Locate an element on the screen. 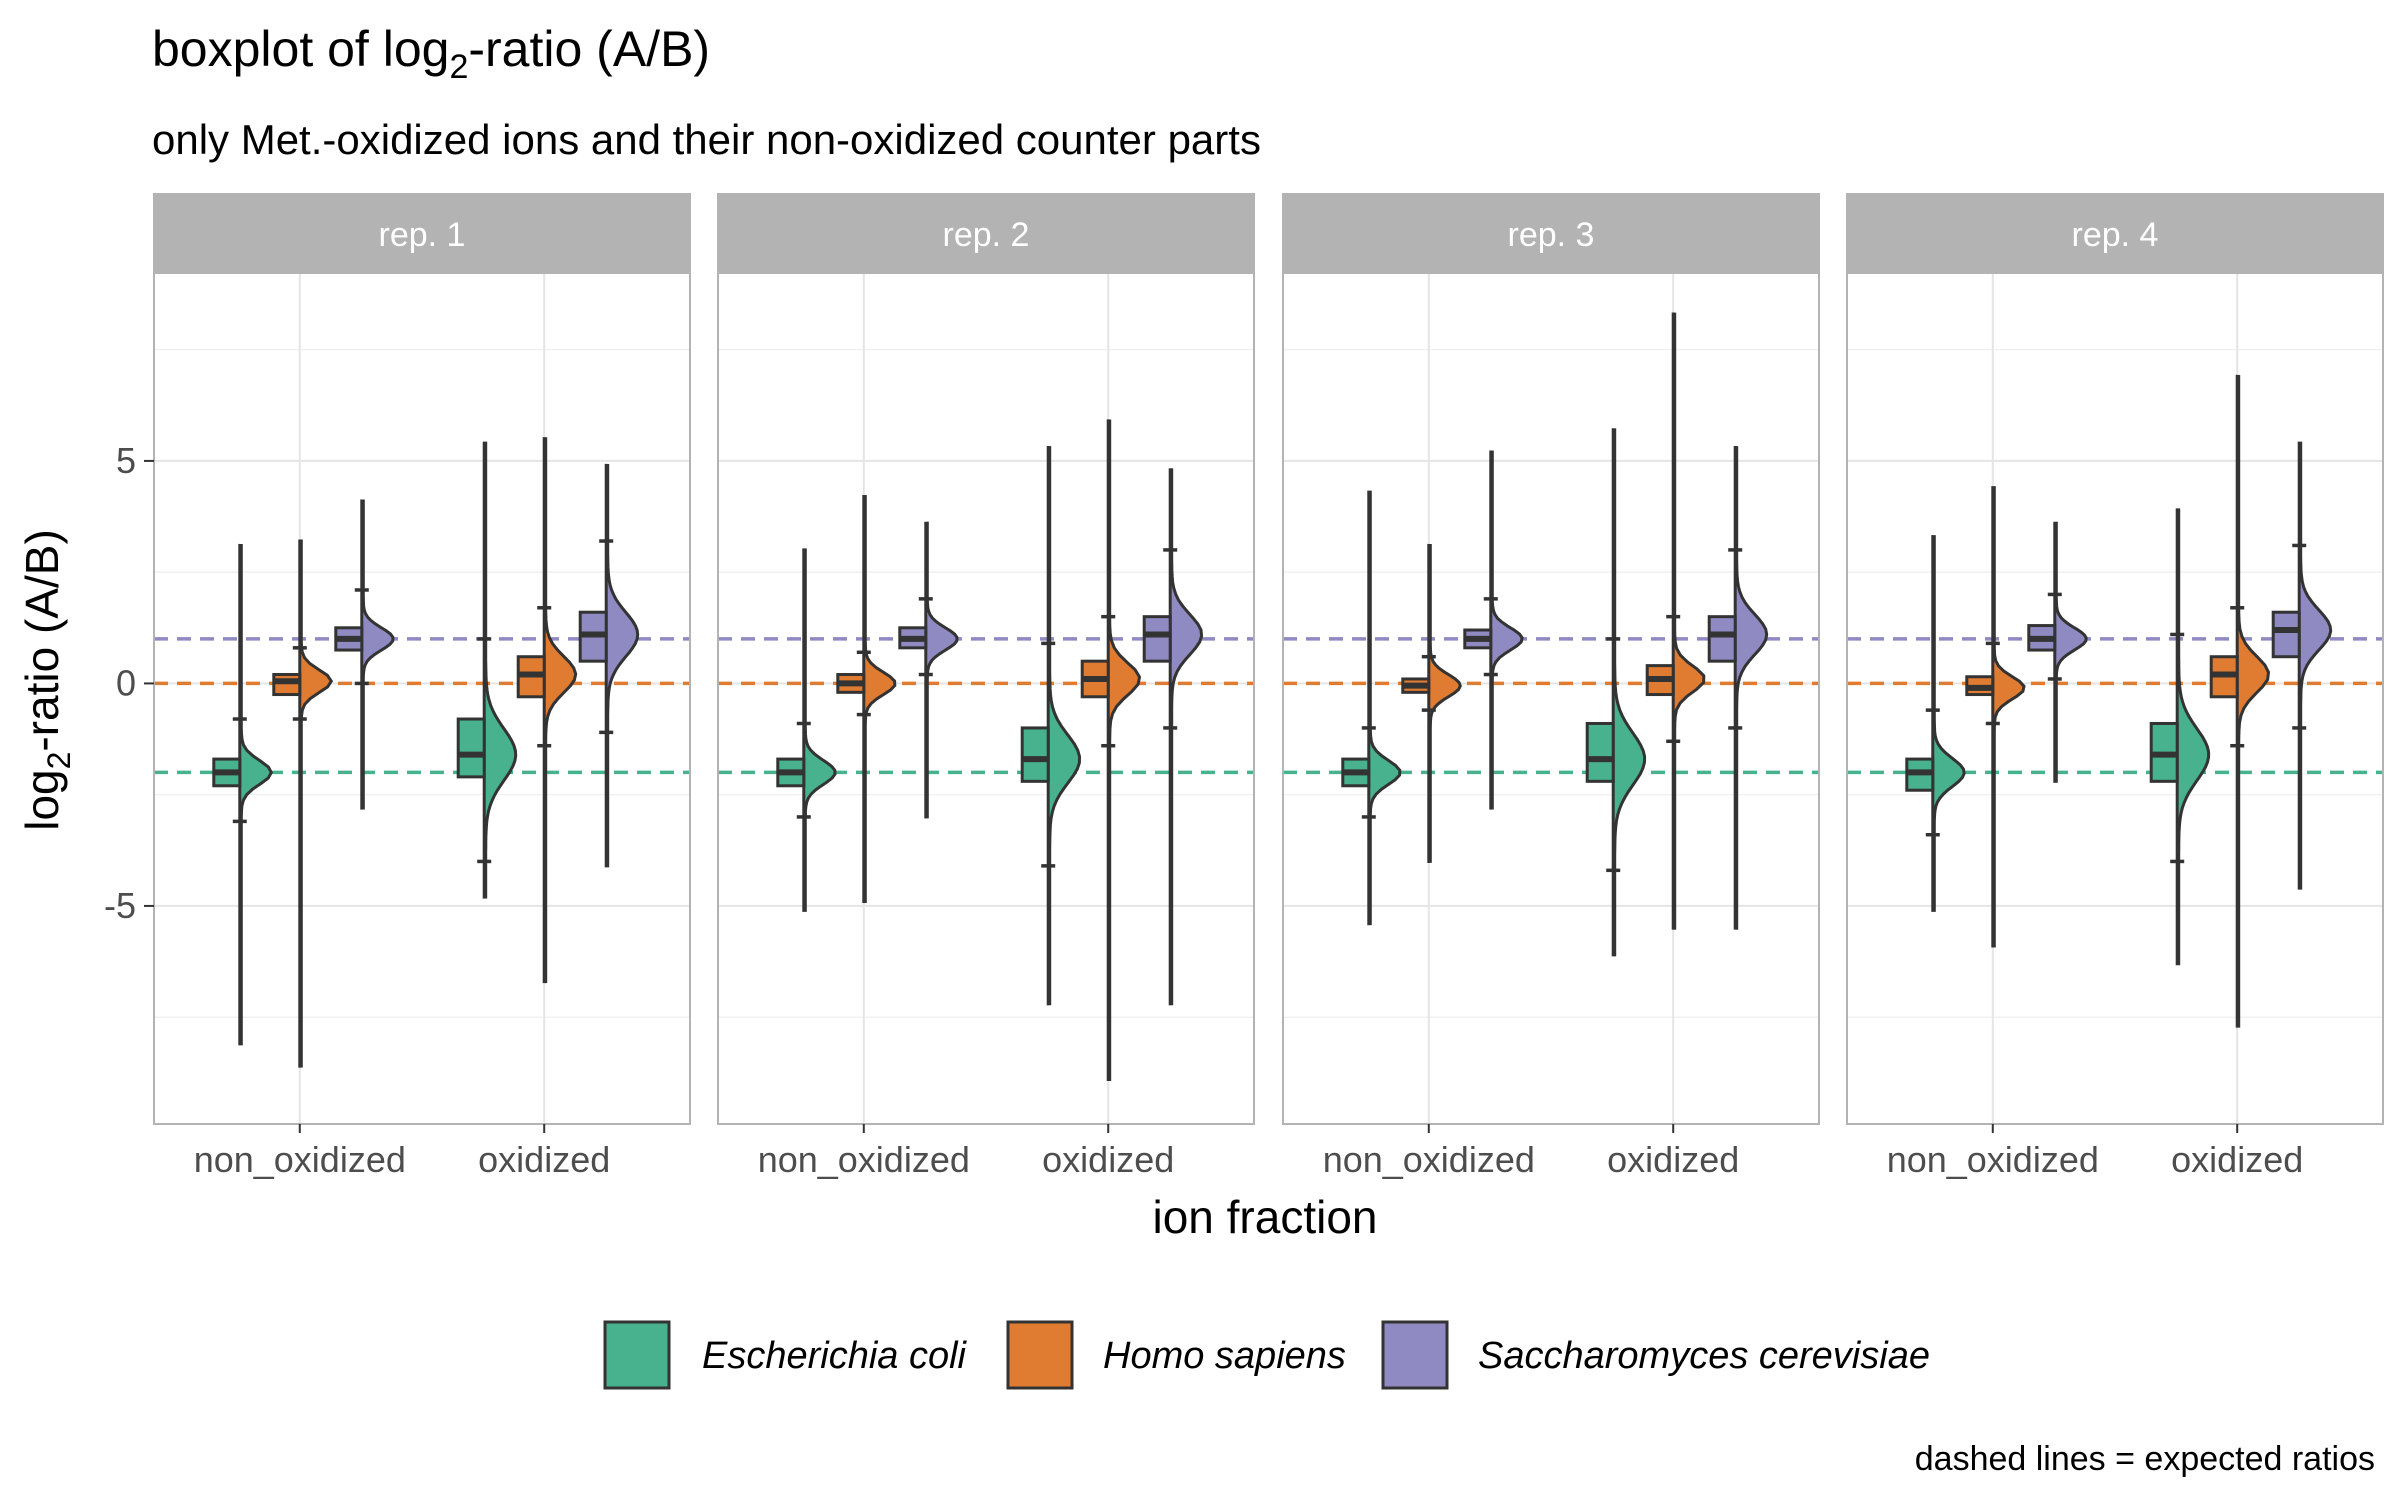 This screenshot has width=2400, height=1500. legend-item-homo-sapiens: Homo sapiens is located at coordinates (1176, 1355).